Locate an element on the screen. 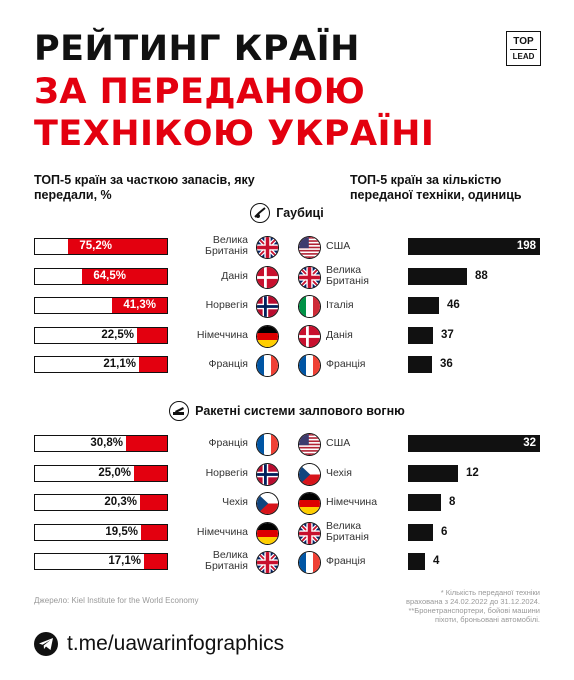 This screenshot has width=574, height=680. logo-top-text: TOP is located at coordinates (523, 41).